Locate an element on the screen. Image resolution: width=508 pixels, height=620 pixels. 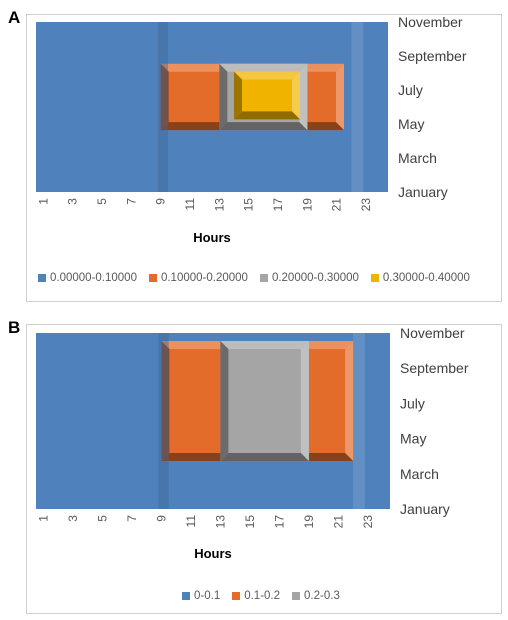
legend-item: 0.10000-0.20000 is located at coordinates (198, 278).